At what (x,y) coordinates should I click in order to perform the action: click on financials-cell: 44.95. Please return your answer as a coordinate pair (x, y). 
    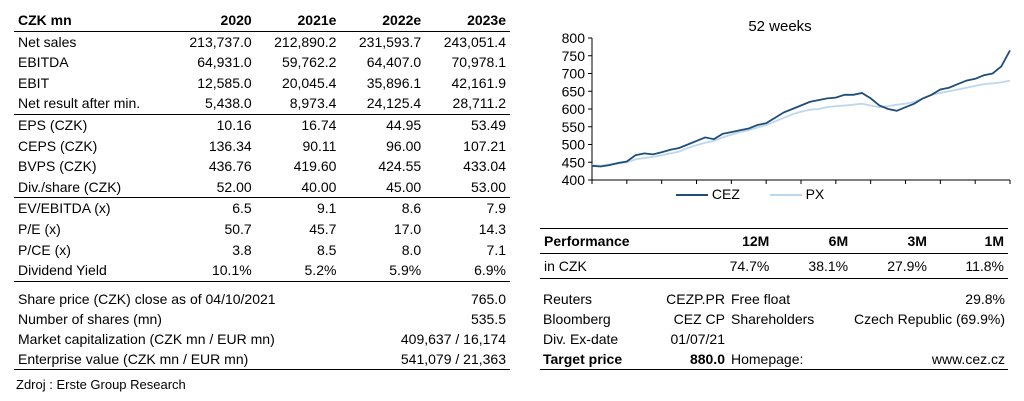
    Looking at the image, I should click on (383, 124).